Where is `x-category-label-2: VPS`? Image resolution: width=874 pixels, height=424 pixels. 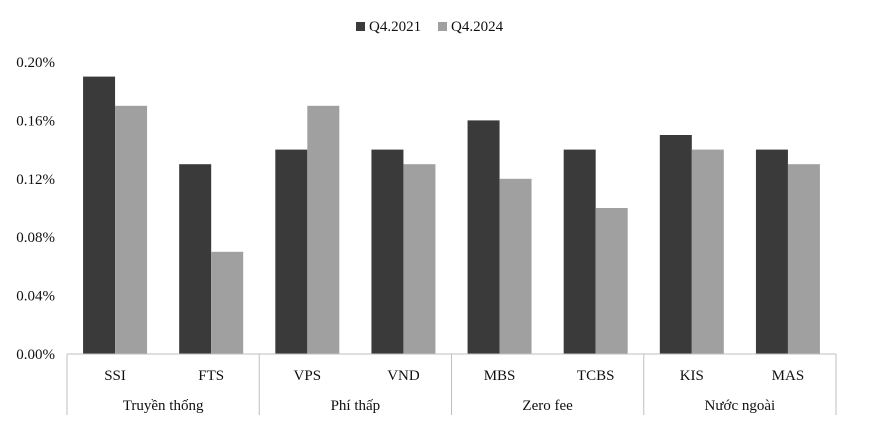
x-category-label-2: VPS is located at coordinates (308, 376).